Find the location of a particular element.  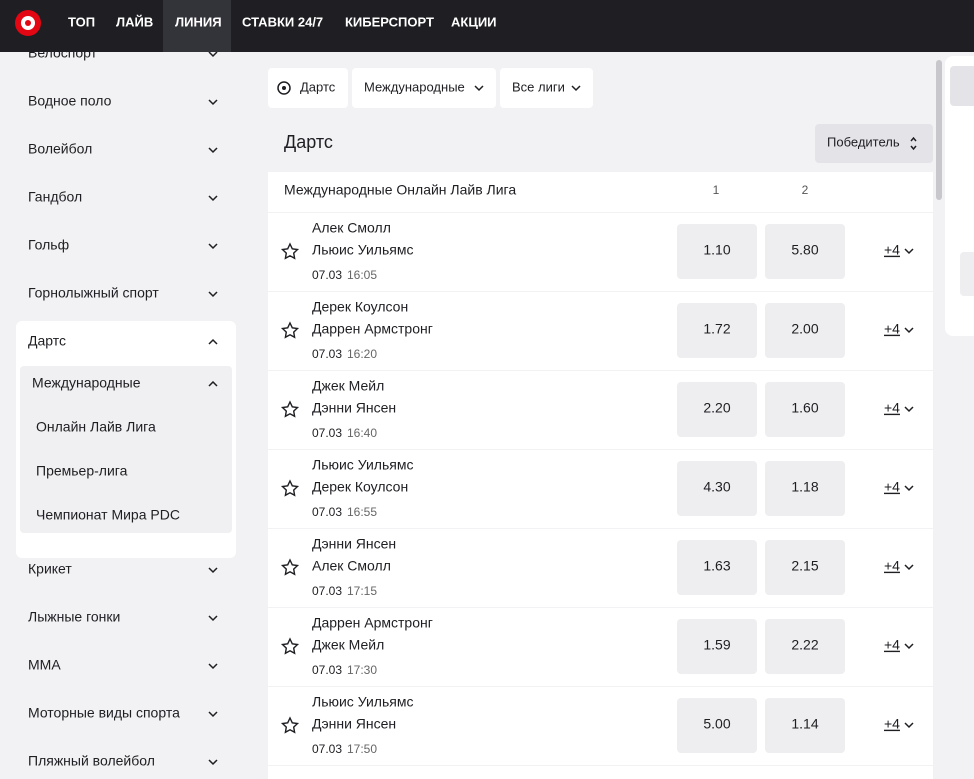

nav-item: ЛАЙВ is located at coordinates (134, 21).